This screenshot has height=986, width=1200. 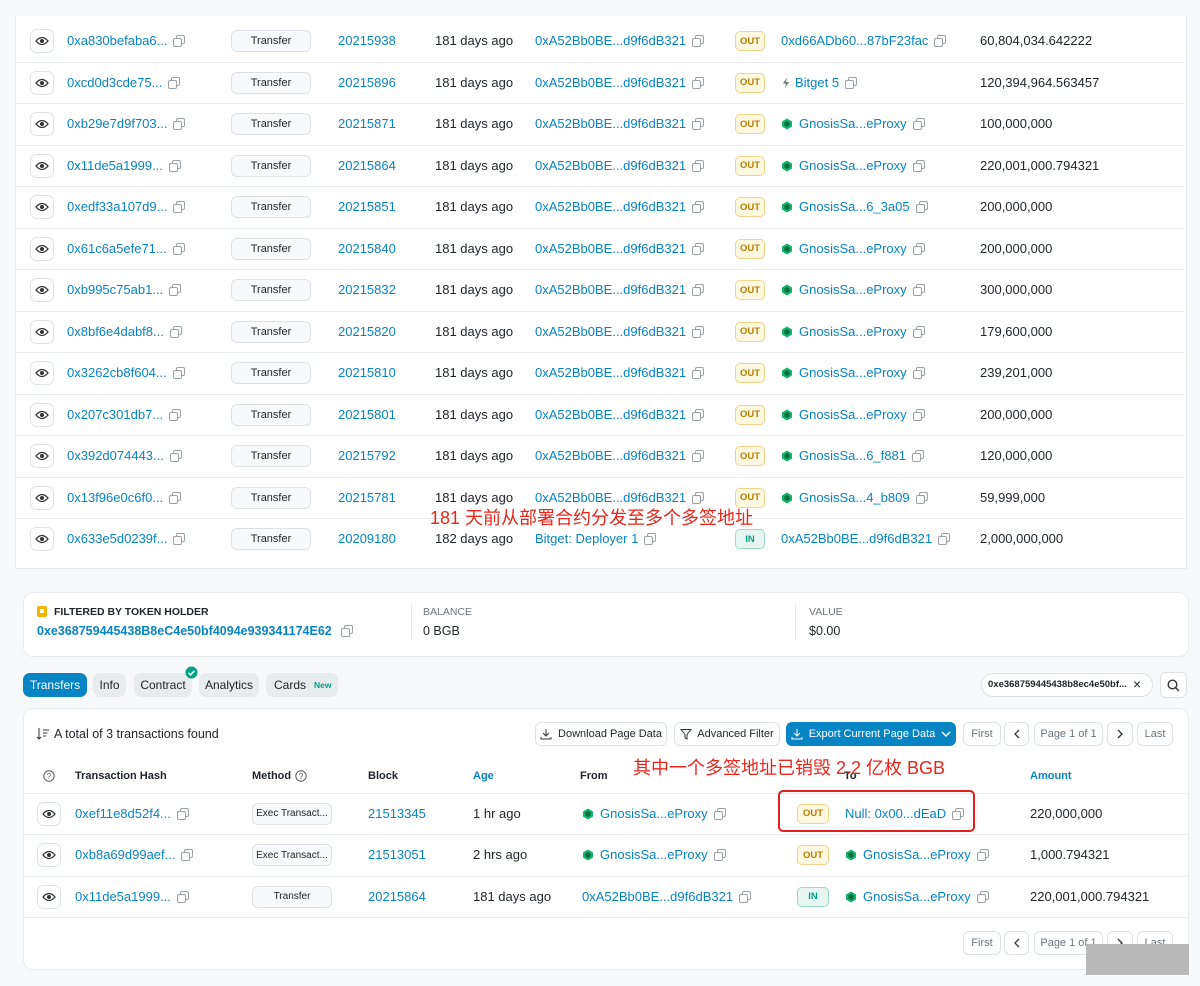 I want to click on address: GnosisSa...4_b809, so click(x=854, y=497).